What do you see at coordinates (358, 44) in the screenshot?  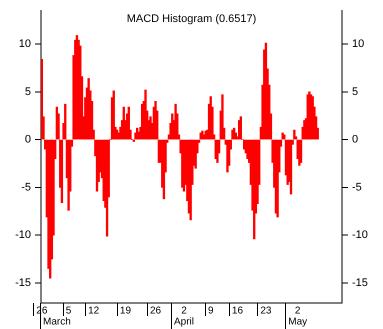 I see `y2-tick-label: 10` at bounding box center [358, 44].